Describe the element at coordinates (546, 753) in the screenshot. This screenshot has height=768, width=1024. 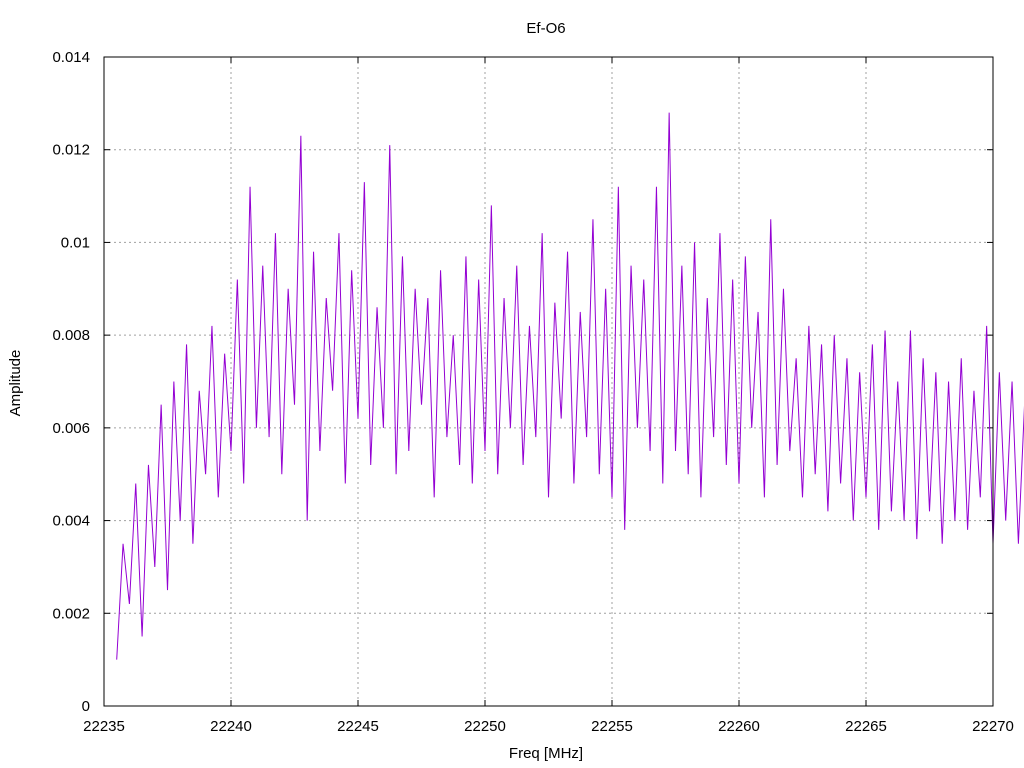
I see `x-axis-label: Freq [MHz]` at that location.